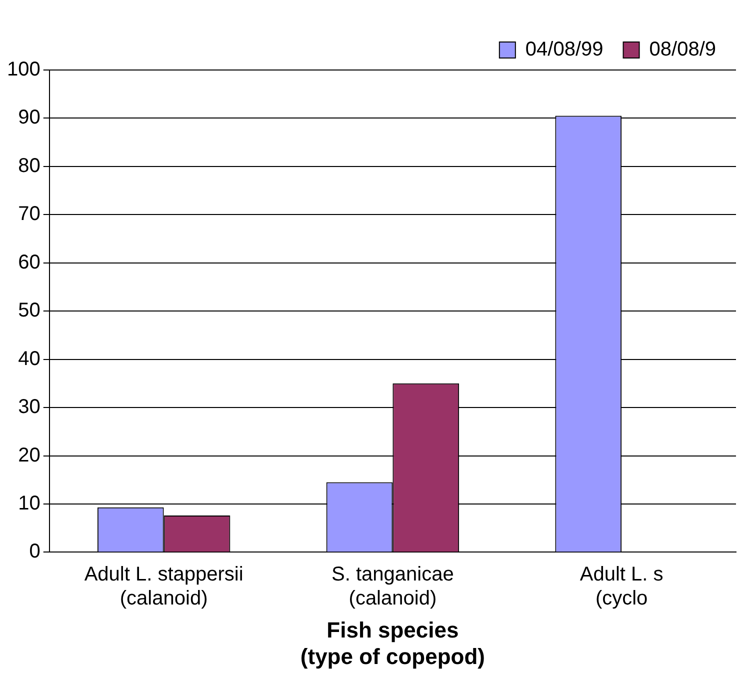  I want to click on x-tick-label: Adult L. stappersii (calanoid), so click(164, 587).